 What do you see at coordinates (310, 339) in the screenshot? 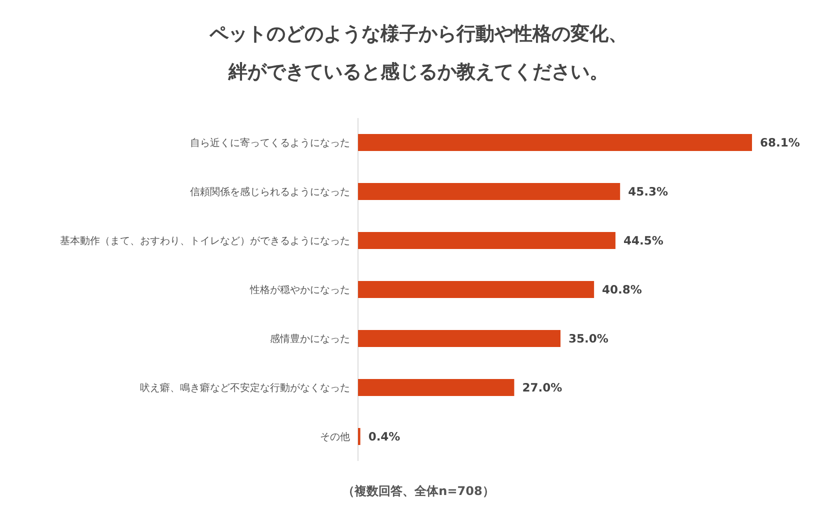
I see `y-tick-label: 感情豊かになった` at bounding box center [310, 339].